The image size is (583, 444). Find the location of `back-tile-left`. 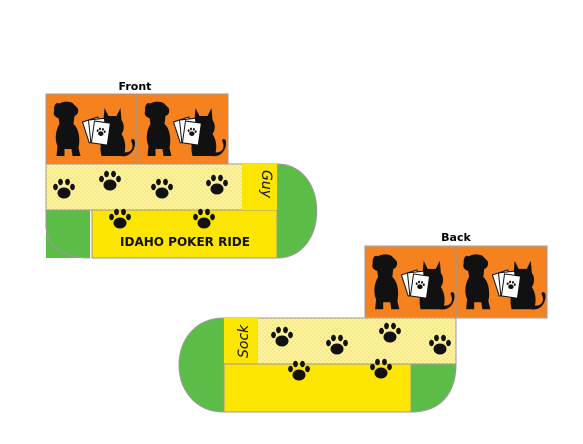

back-tile-left is located at coordinates (410, 282).